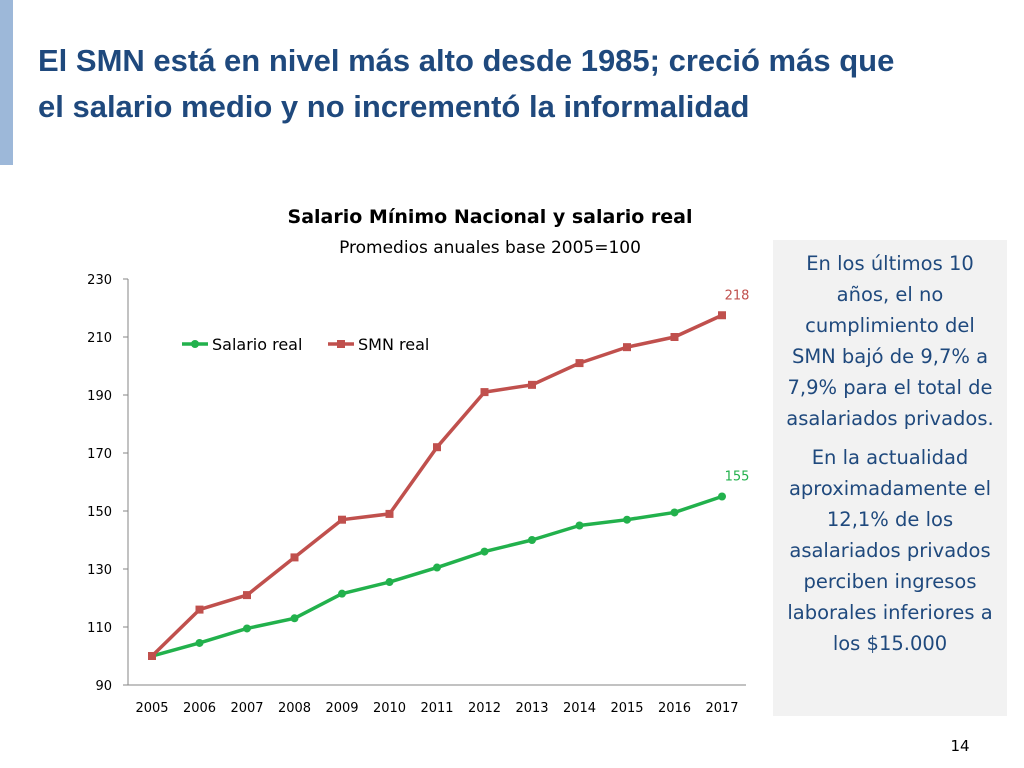  What do you see at coordinates (484, 708) in the screenshot?
I see `x-tick-label: 2012` at bounding box center [484, 708].